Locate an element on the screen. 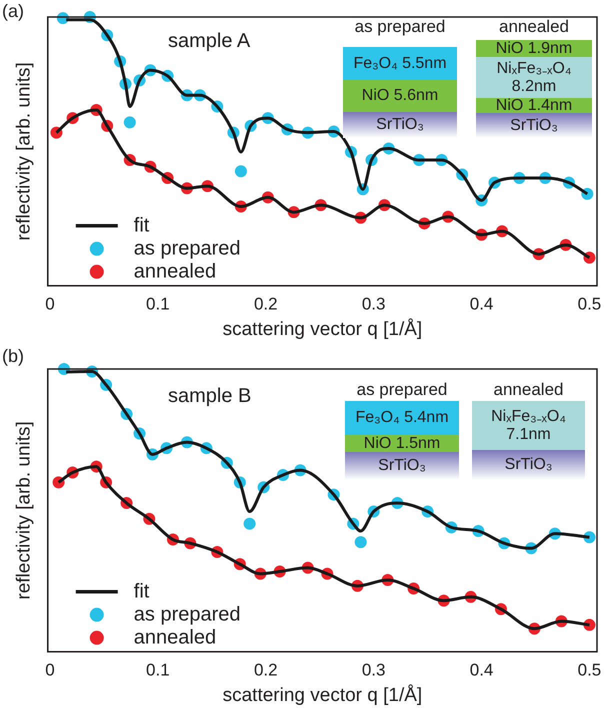 The height and width of the screenshot is (711, 605). annotation: sample A is located at coordinates (209, 41).